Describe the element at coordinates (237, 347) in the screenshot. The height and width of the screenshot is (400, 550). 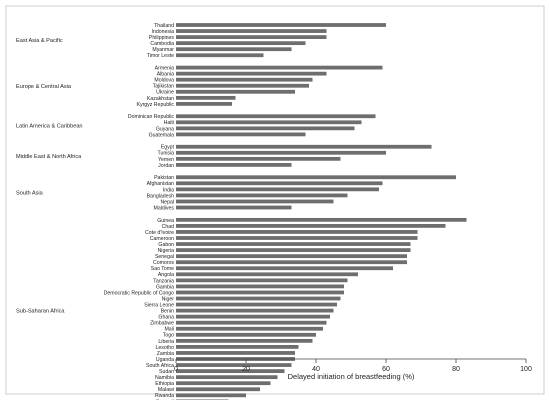
I see `bar-lesotho` at that location.